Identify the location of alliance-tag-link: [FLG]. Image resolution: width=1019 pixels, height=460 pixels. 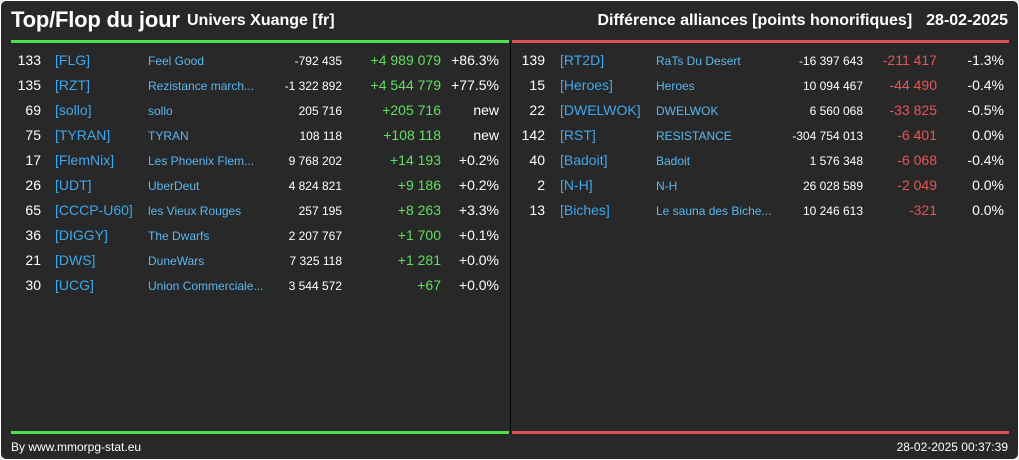
(73, 60).